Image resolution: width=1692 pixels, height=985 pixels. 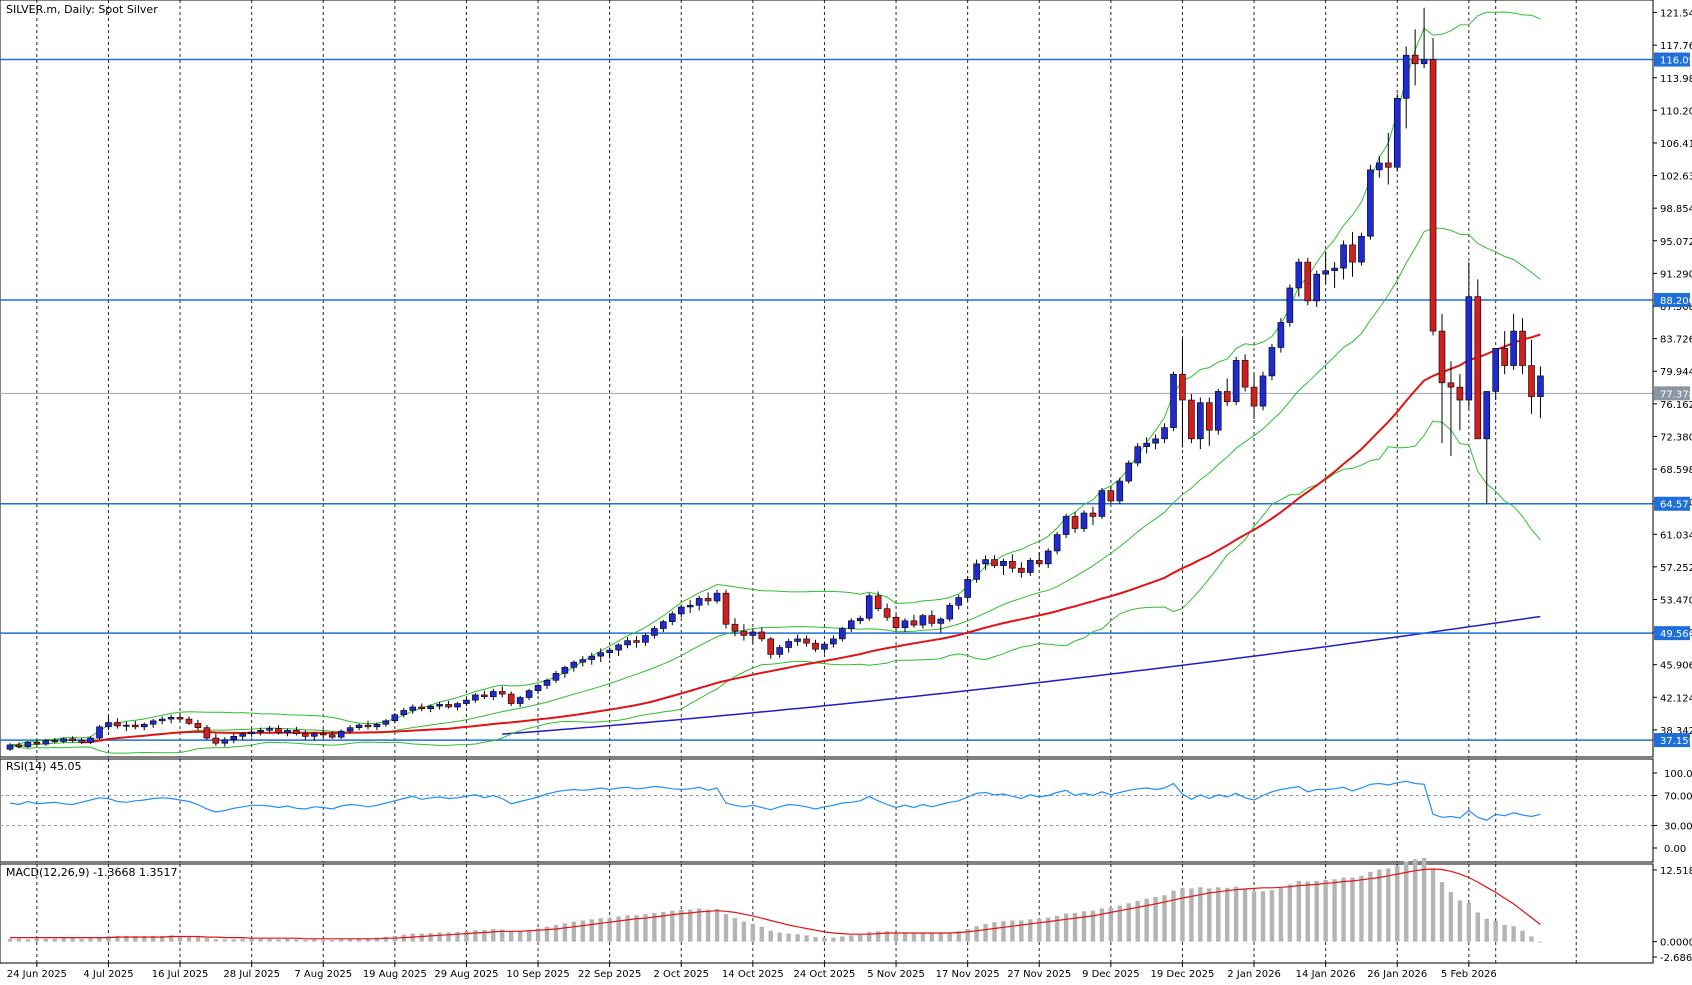 I want to click on macd-histogram, so click(x=775, y=900).